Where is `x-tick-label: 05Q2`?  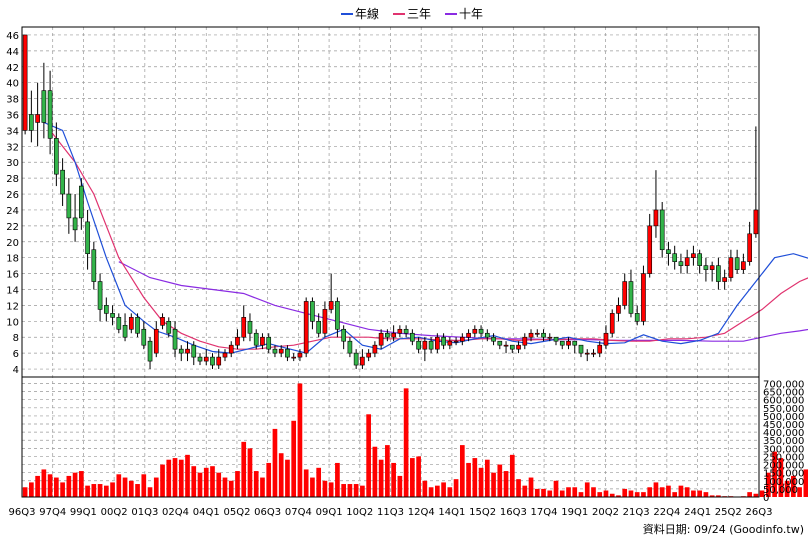
x-tick-label: 05Q2 is located at coordinates (236, 512).